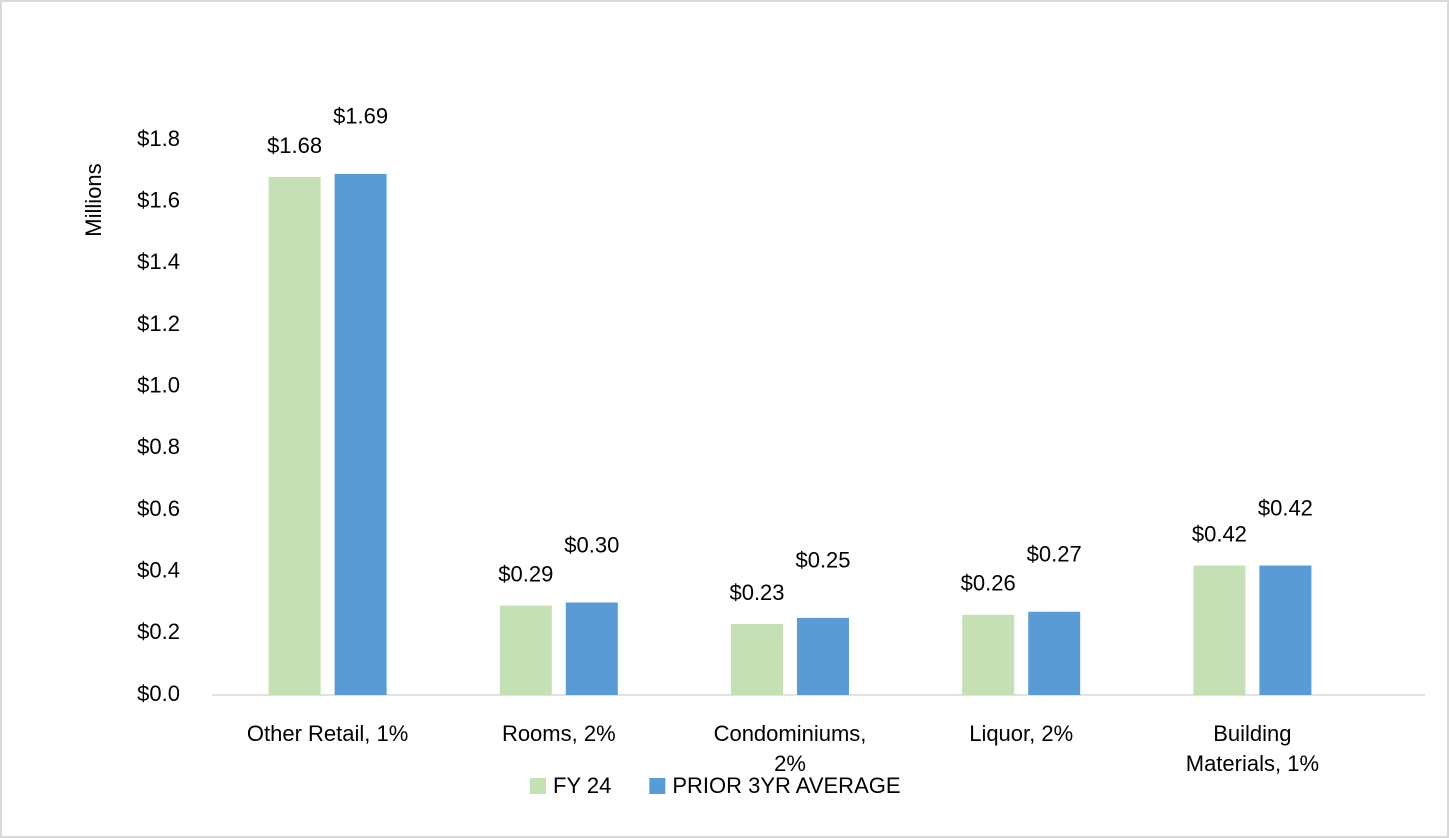  Describe the element at coordinates (93, 199) in the screenshot. I see `y-axis-title: Millions` at that location.